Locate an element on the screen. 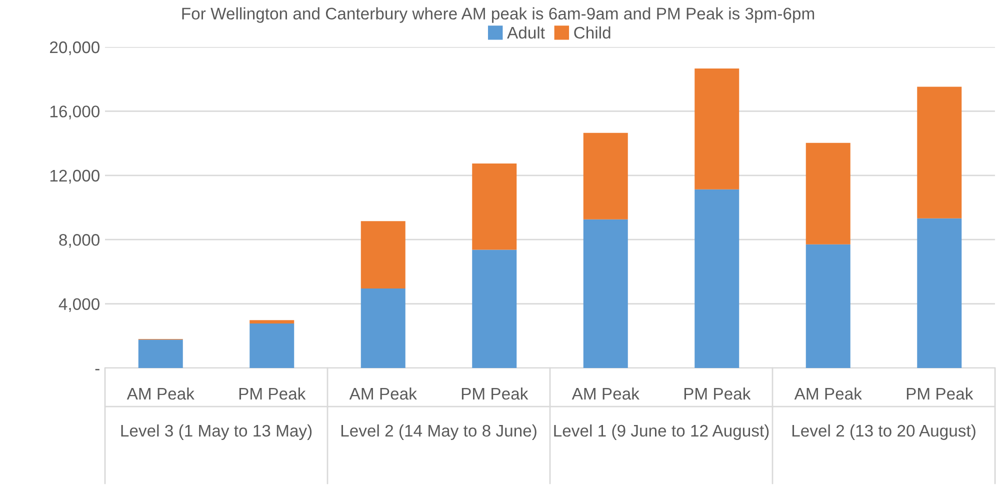 This screenshot has width=996, height=486. text: Level 2 (13 to 20 August) is located at coordinates (884, 432).